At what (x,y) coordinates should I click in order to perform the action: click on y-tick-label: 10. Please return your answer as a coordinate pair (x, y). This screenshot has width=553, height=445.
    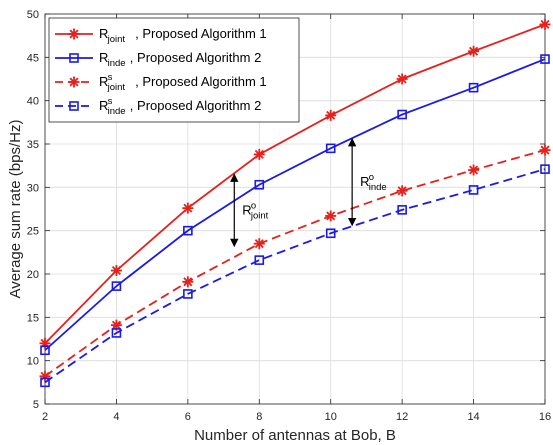
    Looking at the image, I should click on (33, 362).